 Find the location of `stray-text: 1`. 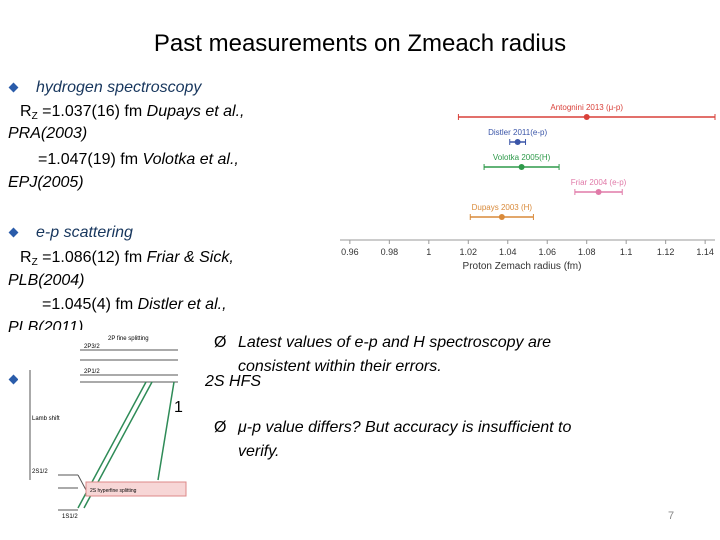

stray-text: 1 is located at coordinates (178, 407).